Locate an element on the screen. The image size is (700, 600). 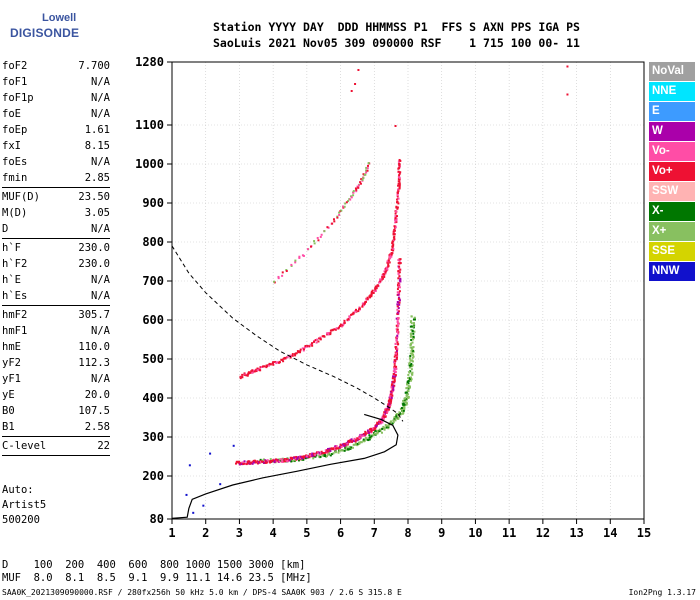
polarization-legend: NoVal NNE E W Vo- Vo+ SSW X- X+ SSE NNW is located at coordinates (672, 172).